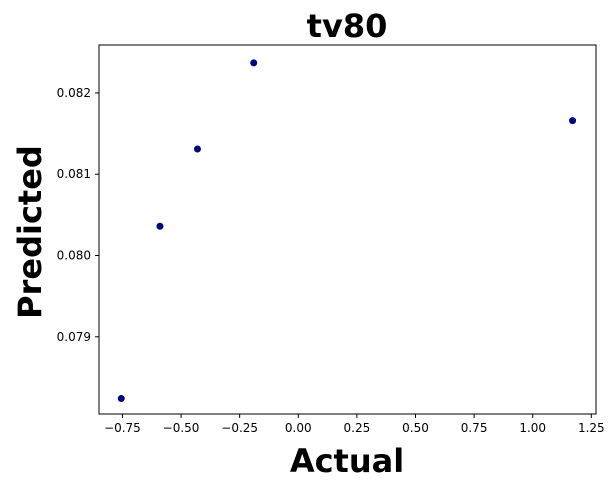  I want to click on y-tick-label: 0.081, so click(74, 174).